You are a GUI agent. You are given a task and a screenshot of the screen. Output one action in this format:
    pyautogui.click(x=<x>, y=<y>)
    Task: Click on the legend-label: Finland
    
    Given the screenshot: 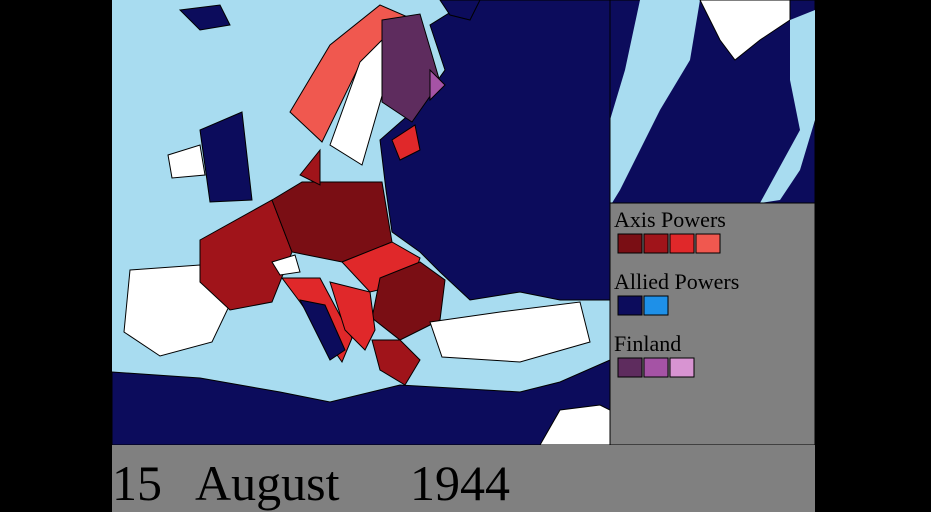 What is the action you would take?
    pyautogui.click(x=647, y=343)
    